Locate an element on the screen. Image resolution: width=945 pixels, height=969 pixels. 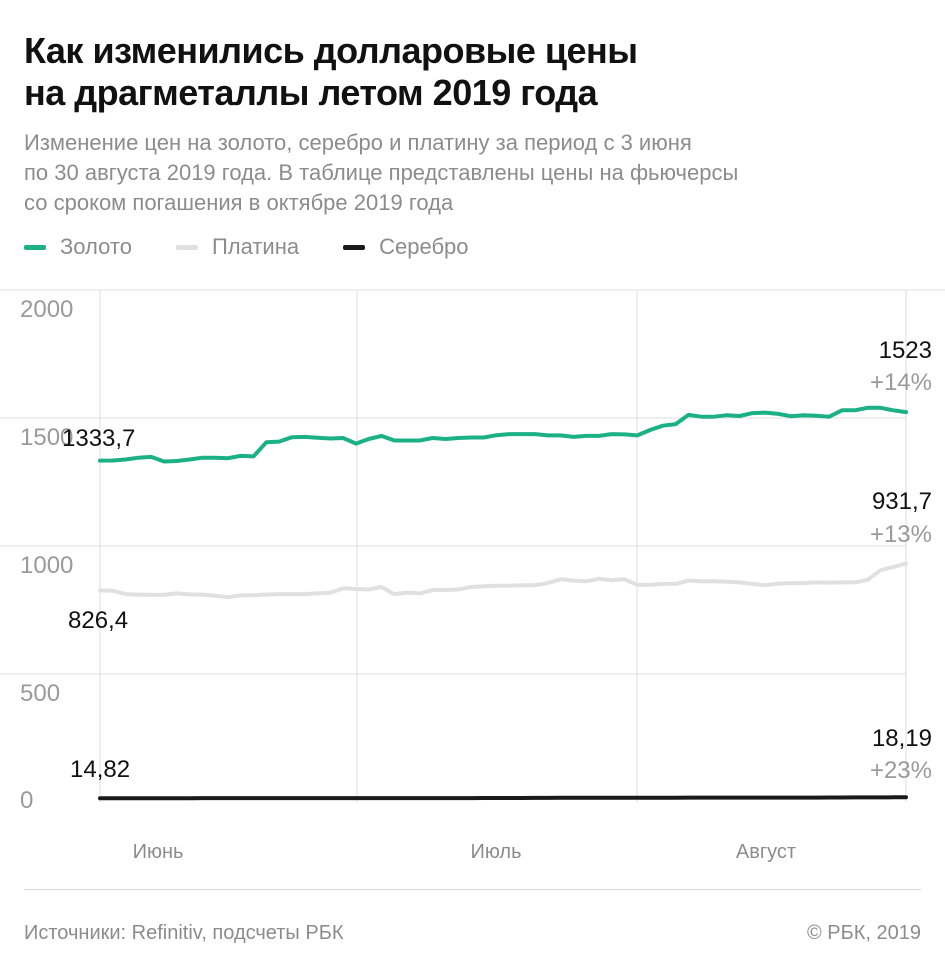
x-tick-label: Август is located at coordinates (766, 852).